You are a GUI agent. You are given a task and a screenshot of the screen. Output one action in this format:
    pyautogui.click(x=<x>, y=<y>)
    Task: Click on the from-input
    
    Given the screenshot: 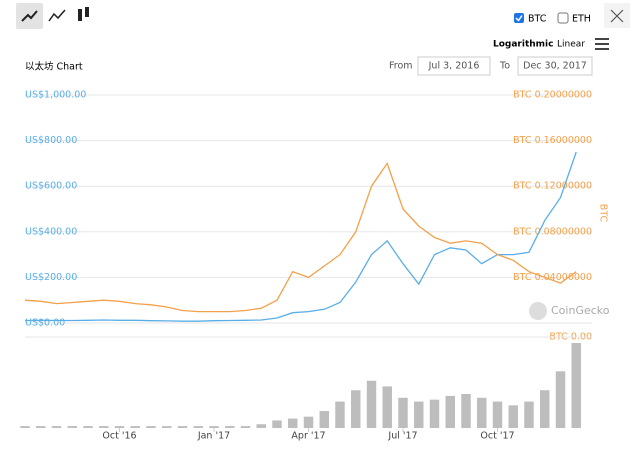 What is the action you would take?
    pyautogui.click(x=454, y=66)
    